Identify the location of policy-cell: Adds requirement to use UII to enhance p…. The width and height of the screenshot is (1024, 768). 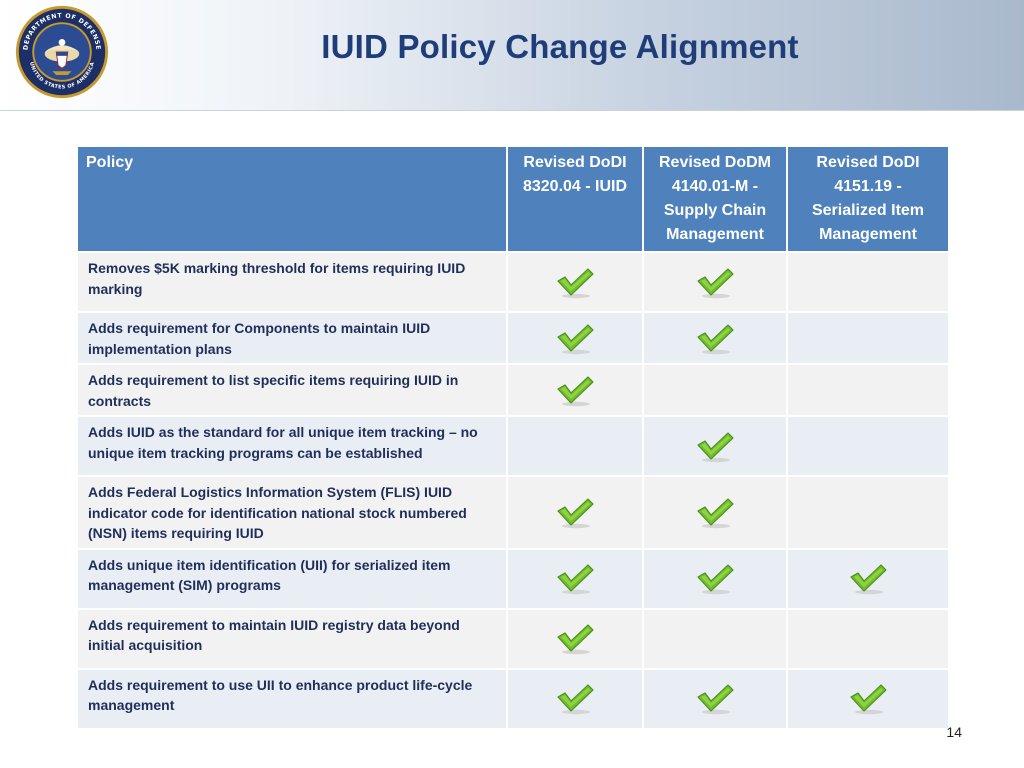
(292, 698).